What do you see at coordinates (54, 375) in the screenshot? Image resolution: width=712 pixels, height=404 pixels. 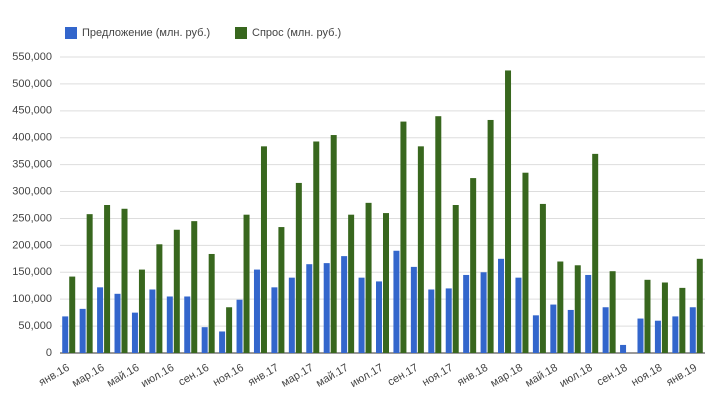 I see `x-tick-label: янв.16` at bounding box center [54, 375].